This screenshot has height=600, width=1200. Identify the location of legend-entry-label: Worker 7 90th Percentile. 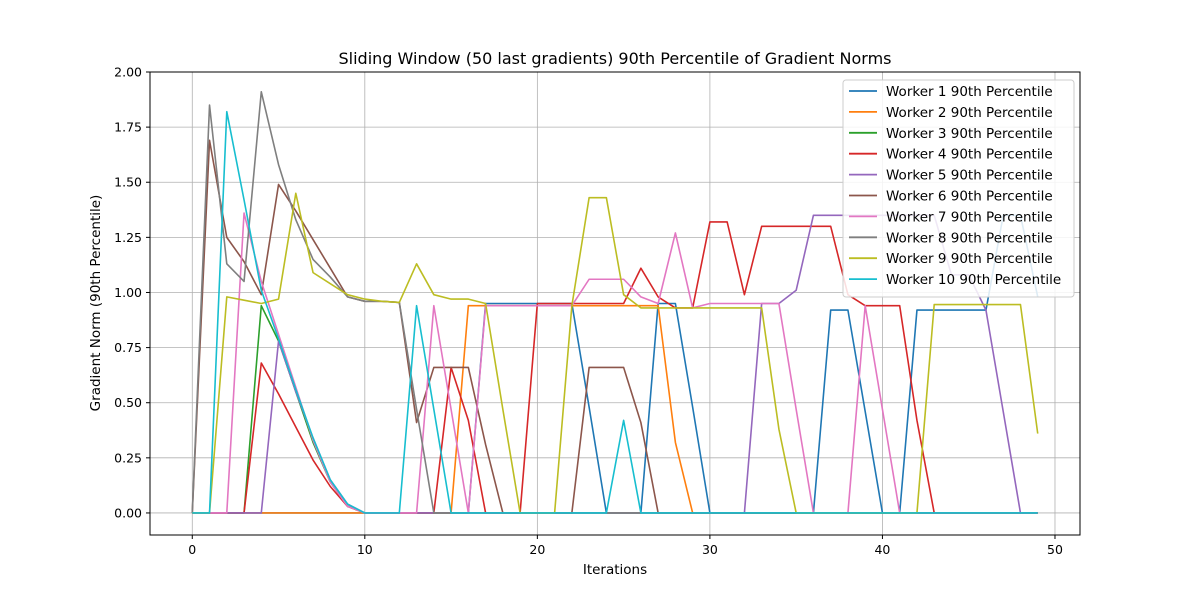
(969, 217).